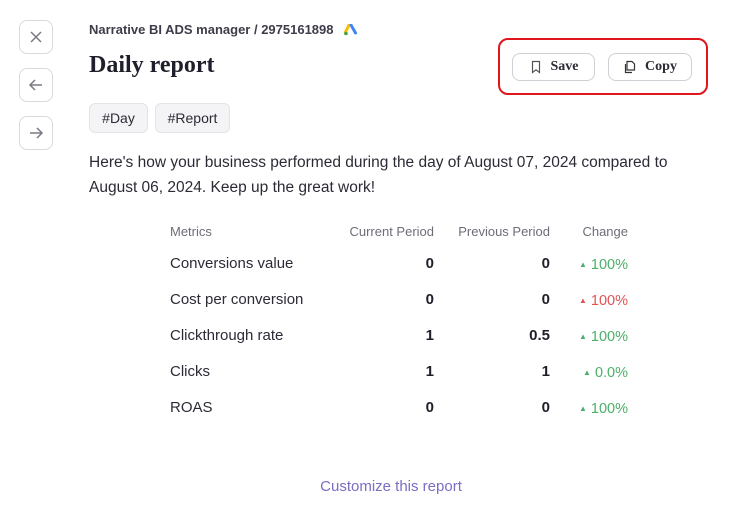  I want to click on copy-label: Copy, so click(661, 66).